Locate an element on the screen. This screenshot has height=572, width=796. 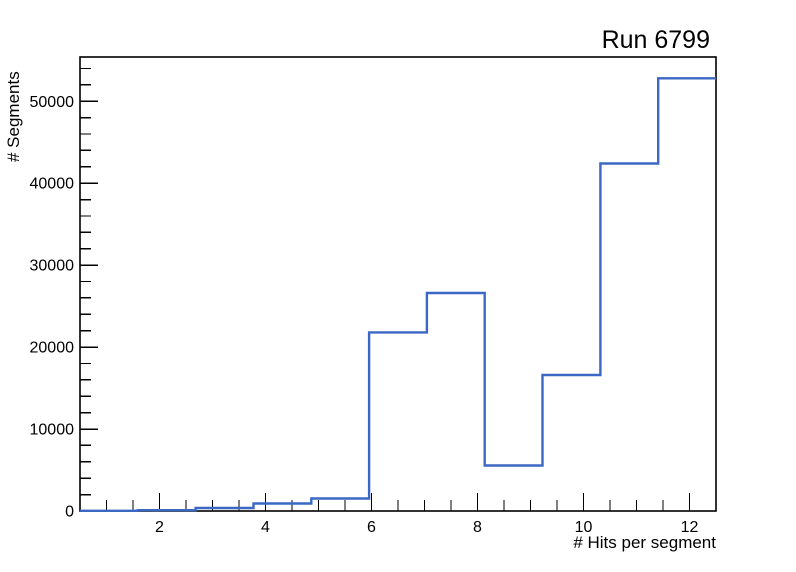
x-tick-label: 2 is located at coordinates (159, 527).